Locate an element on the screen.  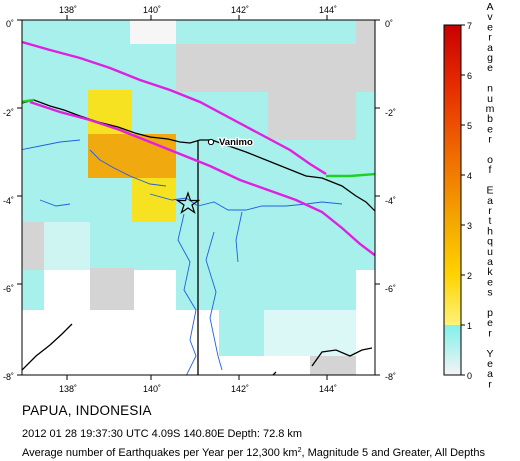
legend-title-letter: b is located at coordinates (490, 119).